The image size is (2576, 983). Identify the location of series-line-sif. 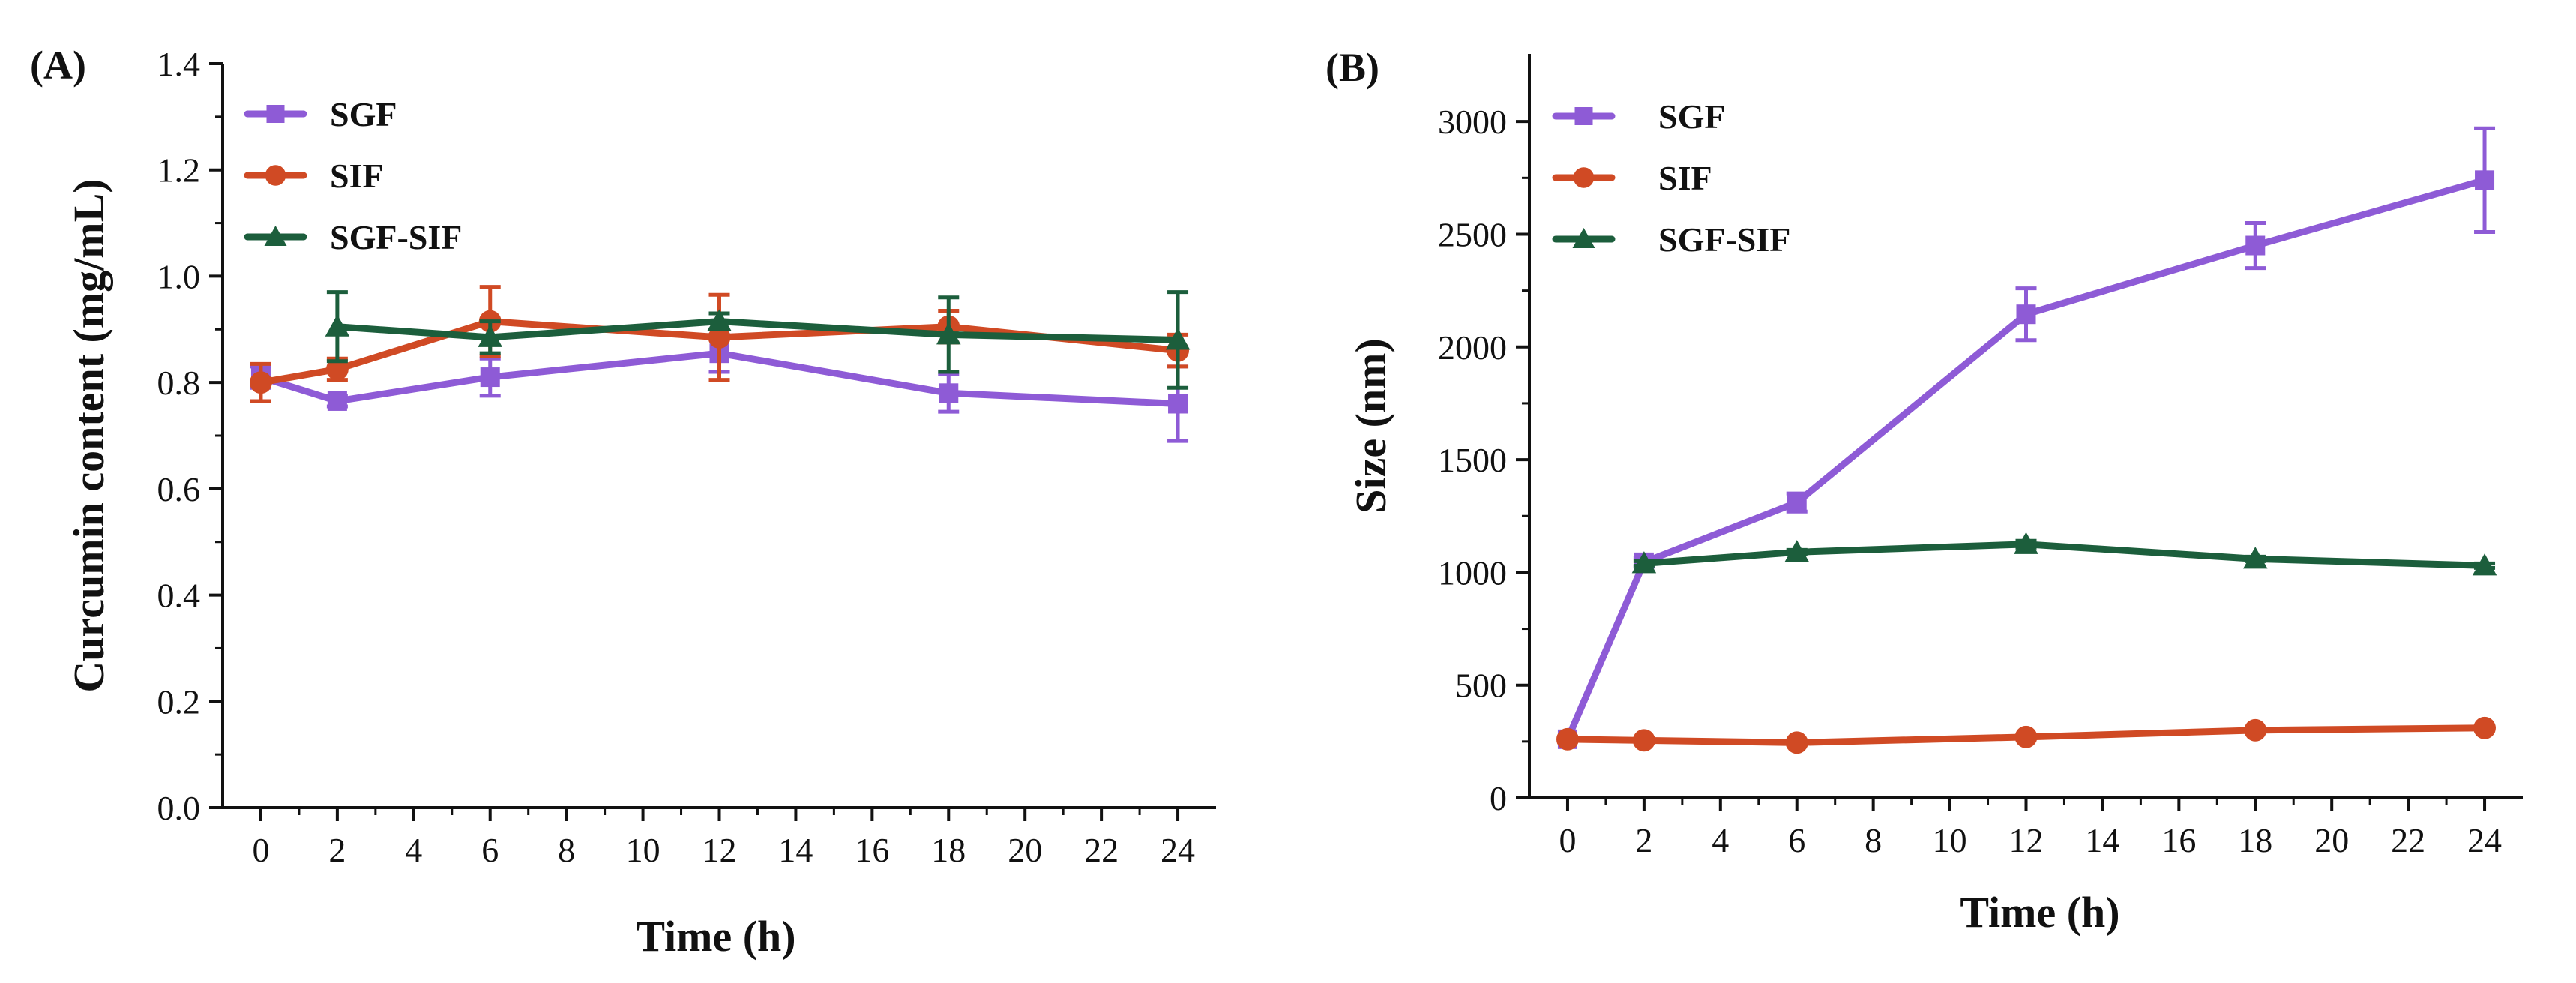
(2026, 735).